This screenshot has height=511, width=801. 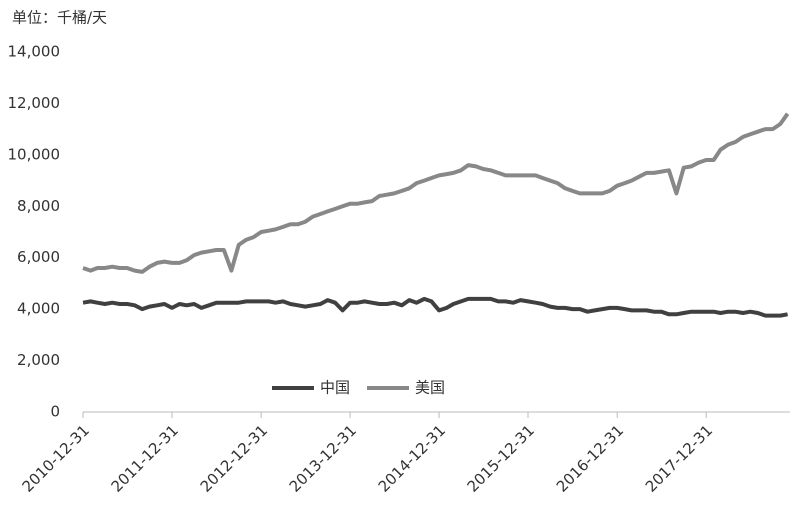 What do you see at coordinates (38, 360) in the screenshot?
I see `y-tick-label: 2,000` at bounding box center [38, 360].